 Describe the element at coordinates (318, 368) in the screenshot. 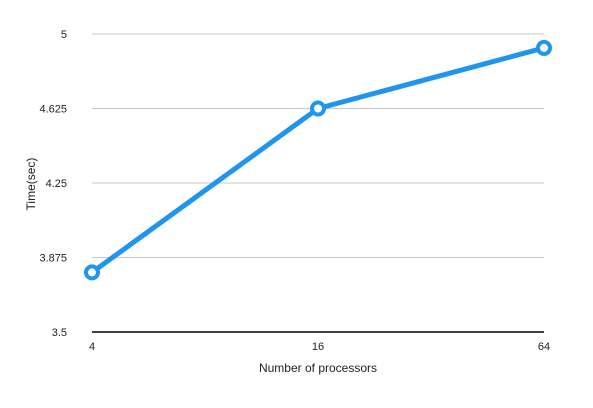

I see `x-axis-title: Number of processors` at that location.